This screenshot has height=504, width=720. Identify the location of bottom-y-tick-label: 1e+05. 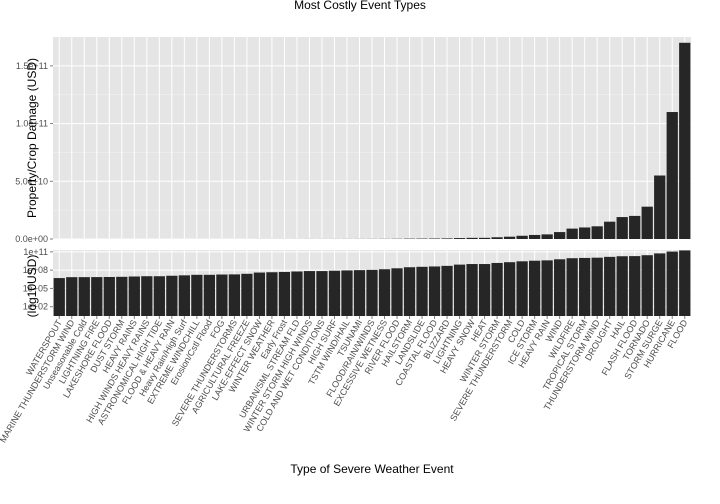
(35, 288).